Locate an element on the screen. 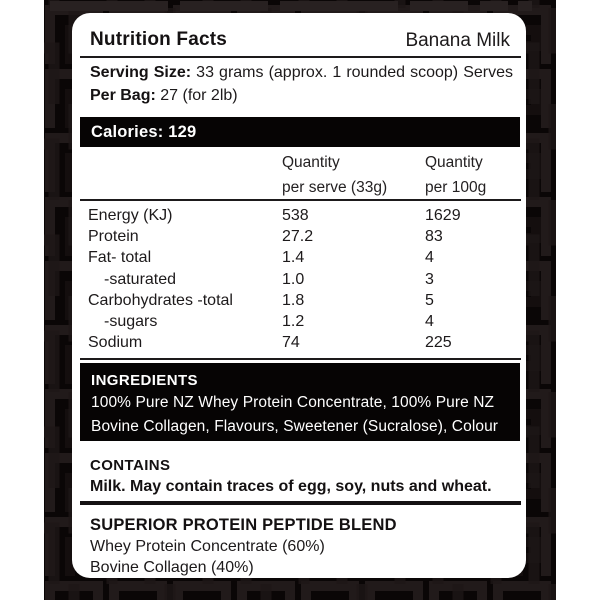 The image size is (600, 600). value-per-100g: 225 is located at coordinates (438, 343).